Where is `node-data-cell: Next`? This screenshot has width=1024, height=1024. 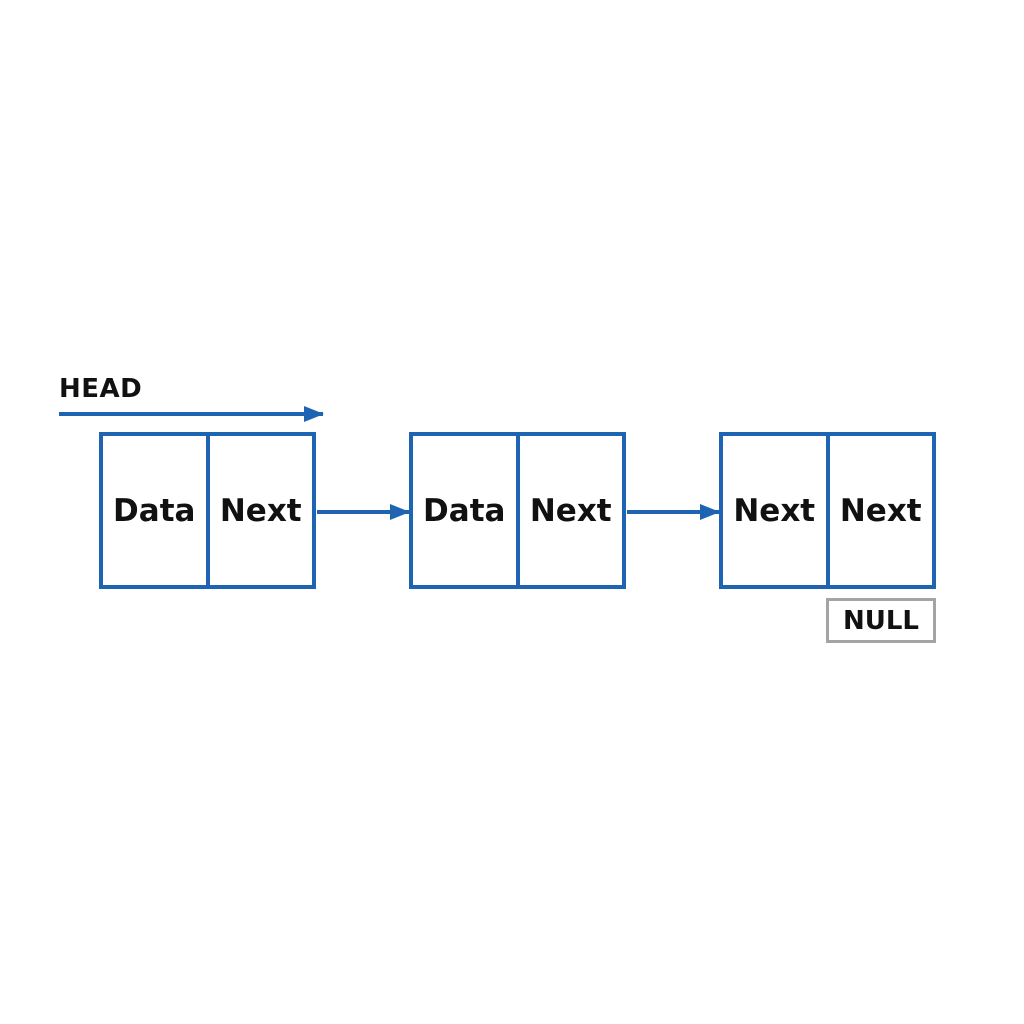
node-data-cell: Next is located at coordinates (774, 510).